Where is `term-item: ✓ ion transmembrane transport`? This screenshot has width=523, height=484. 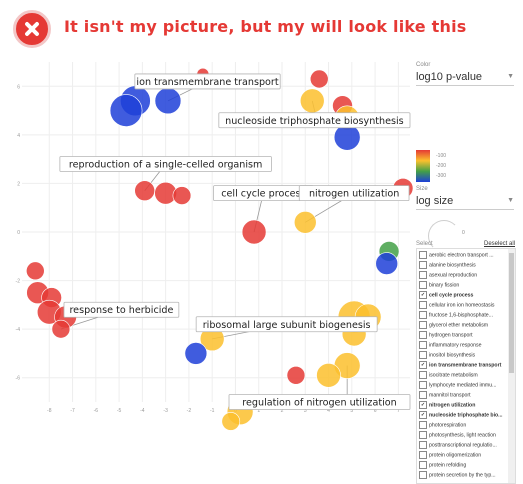 term-item: ✓ ion transmembrane transport is located at coordinates (462, 366).